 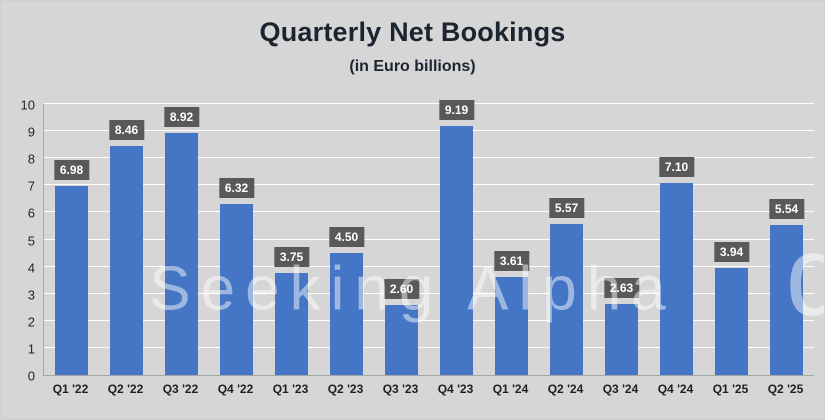 What do you see at coordinates (455, 389) in the screenshot?
I see `x-tick-label: Q4 '23` at bounding box center [455, 389].